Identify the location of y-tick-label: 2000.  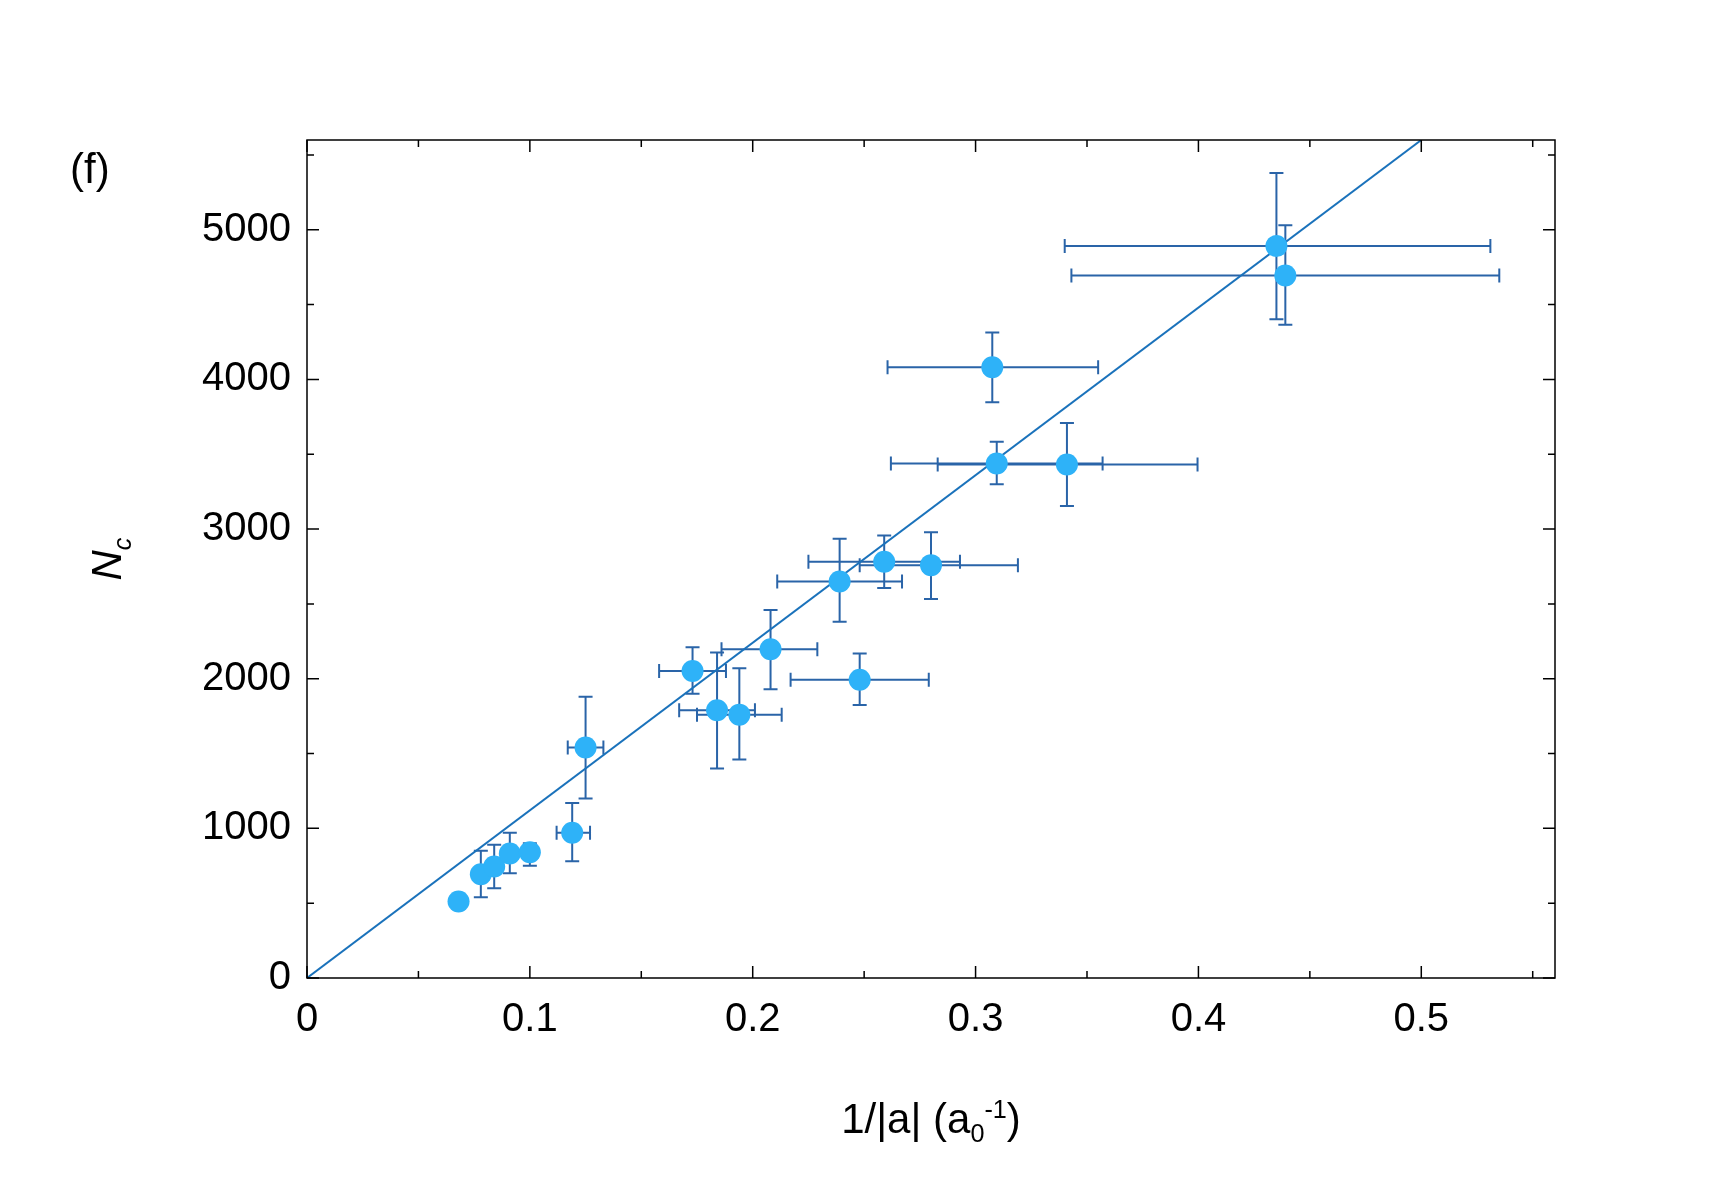
(246, 675).